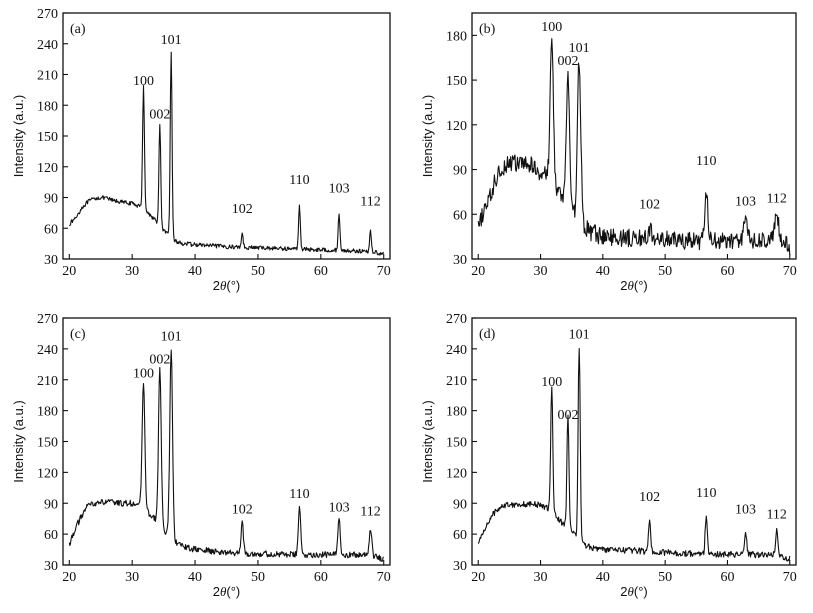 This screenshot has width=813, height=613. What do you see at coordinates (78, 29) in the screenshot?
I see `panel-tag: (a)` at bounding box center [78, 29].